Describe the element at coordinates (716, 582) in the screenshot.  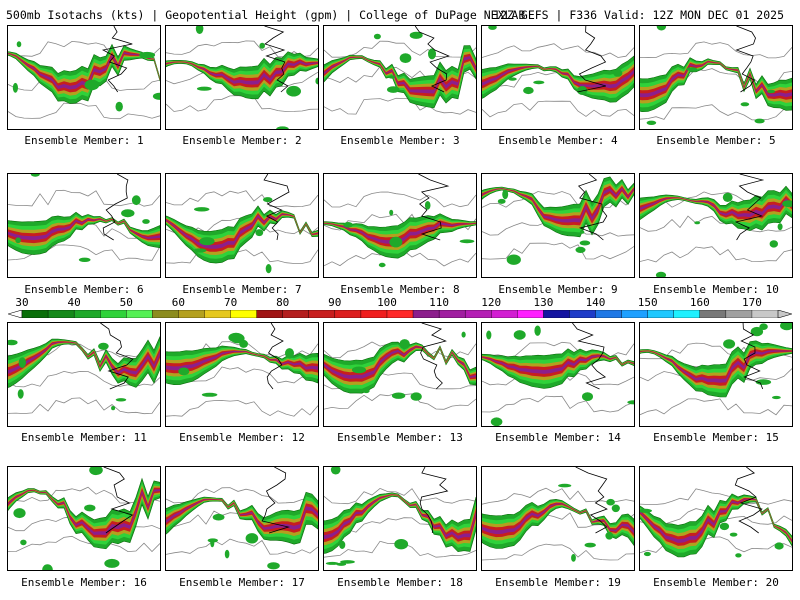
I see `ensemble-member-label: Ensemble Member: 20` at that location.